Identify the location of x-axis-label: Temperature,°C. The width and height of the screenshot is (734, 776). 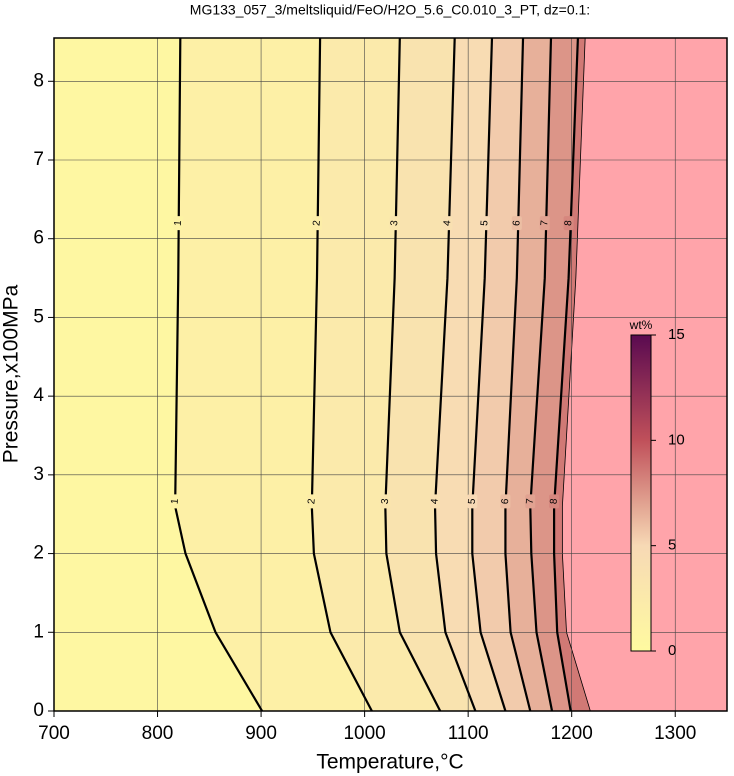
(389, 762).